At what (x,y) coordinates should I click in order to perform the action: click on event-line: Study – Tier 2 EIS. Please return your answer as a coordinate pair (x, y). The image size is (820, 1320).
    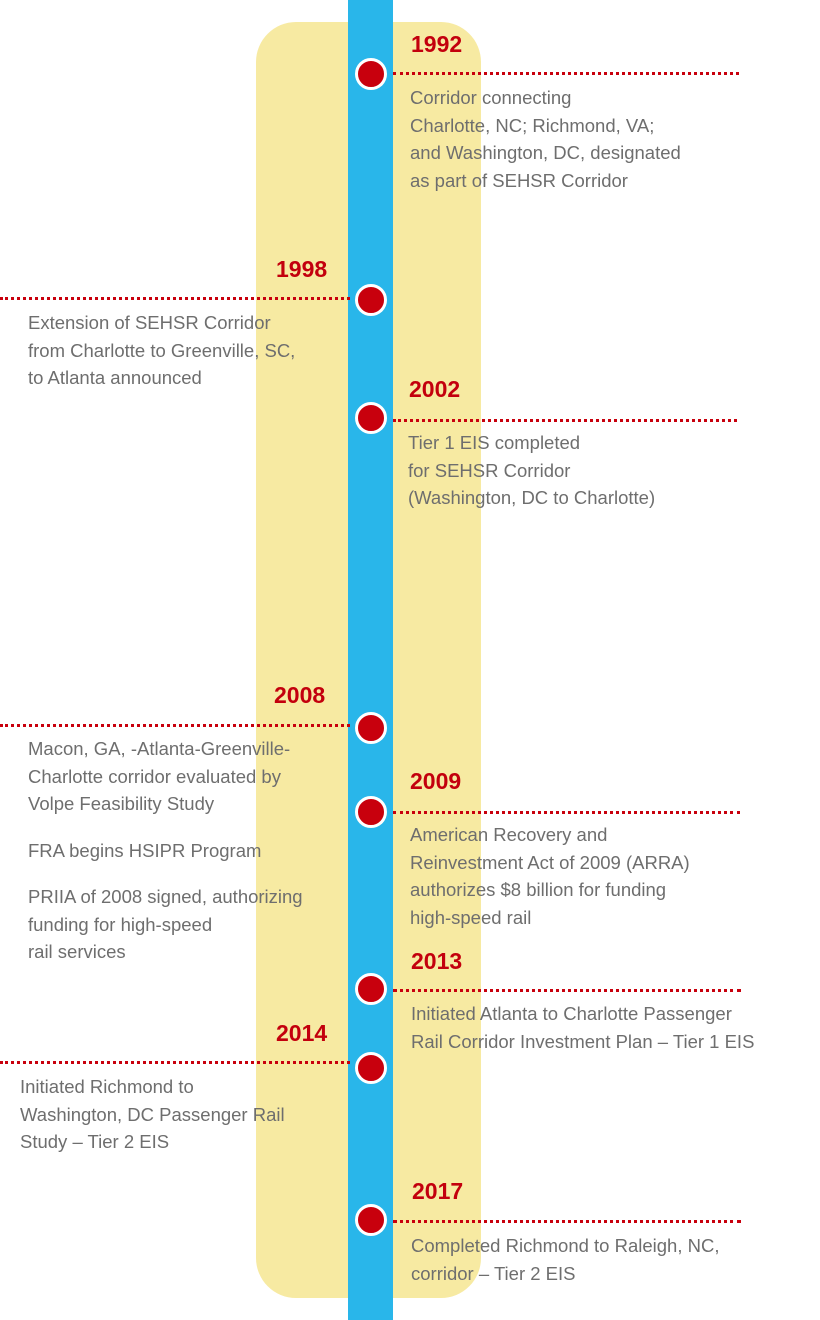
    Looking at the image, I should click on (95, 1141).